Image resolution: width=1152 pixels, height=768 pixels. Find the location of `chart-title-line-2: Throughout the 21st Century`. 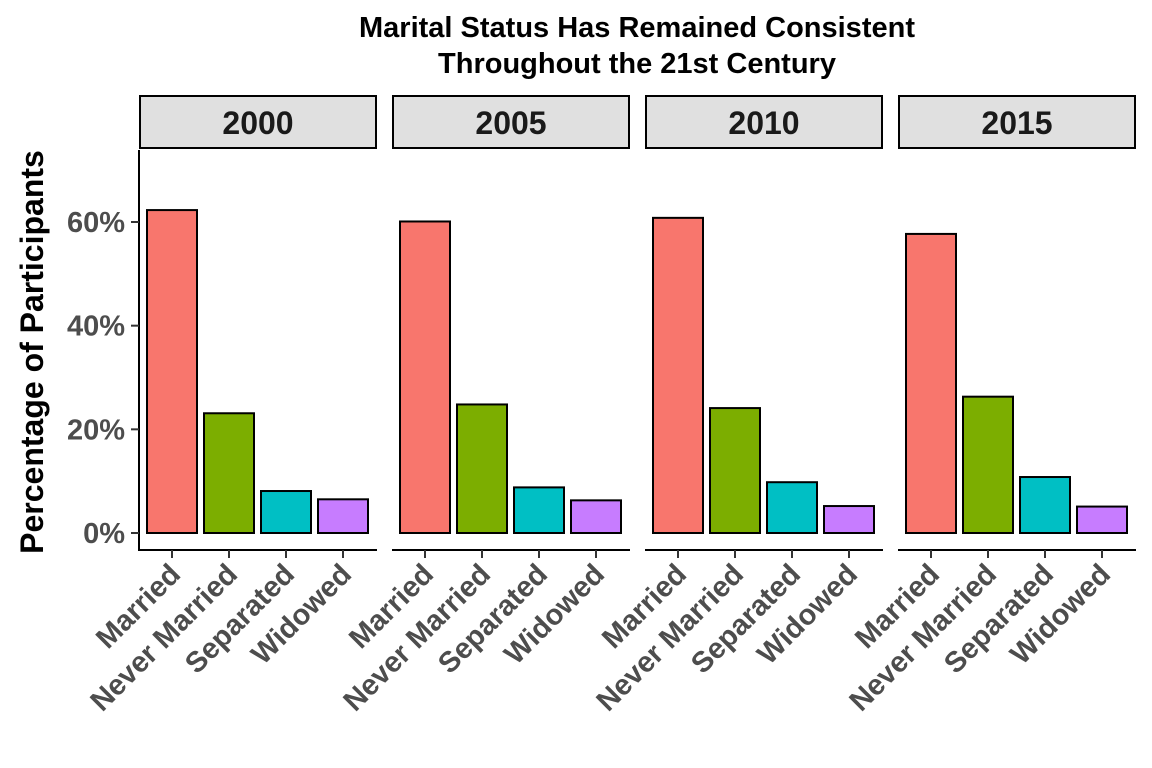

chart-title-line-2: Throughout the 21st Century is located at coordinates (637, 64).